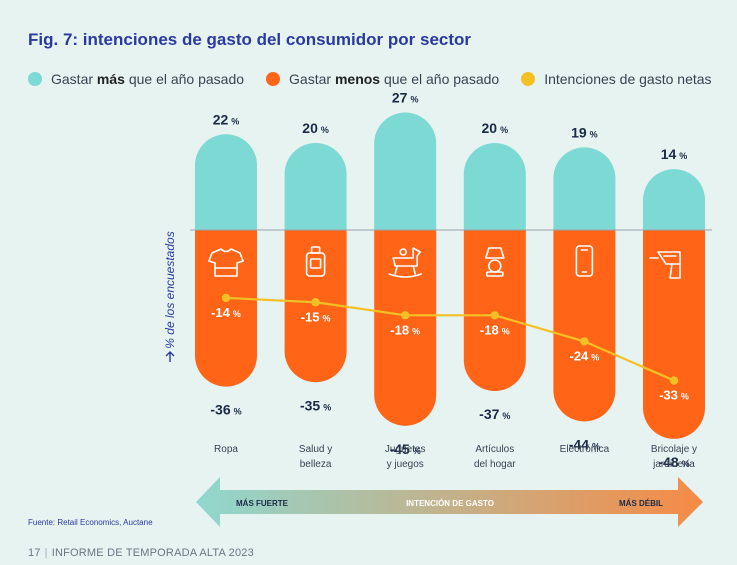 The image size is (737, 565). What do you see at coordinates (674, 395) in the screenshot?
I see `net-value-label: -33%` at bounding box center [674, 395].